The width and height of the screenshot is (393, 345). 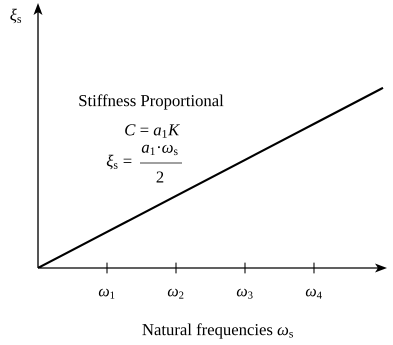 What do you see at coordinates (314, 293) in the screenshot?
I see `x-tick-label: ω$_{4}$` at bounding box center [314, 293].